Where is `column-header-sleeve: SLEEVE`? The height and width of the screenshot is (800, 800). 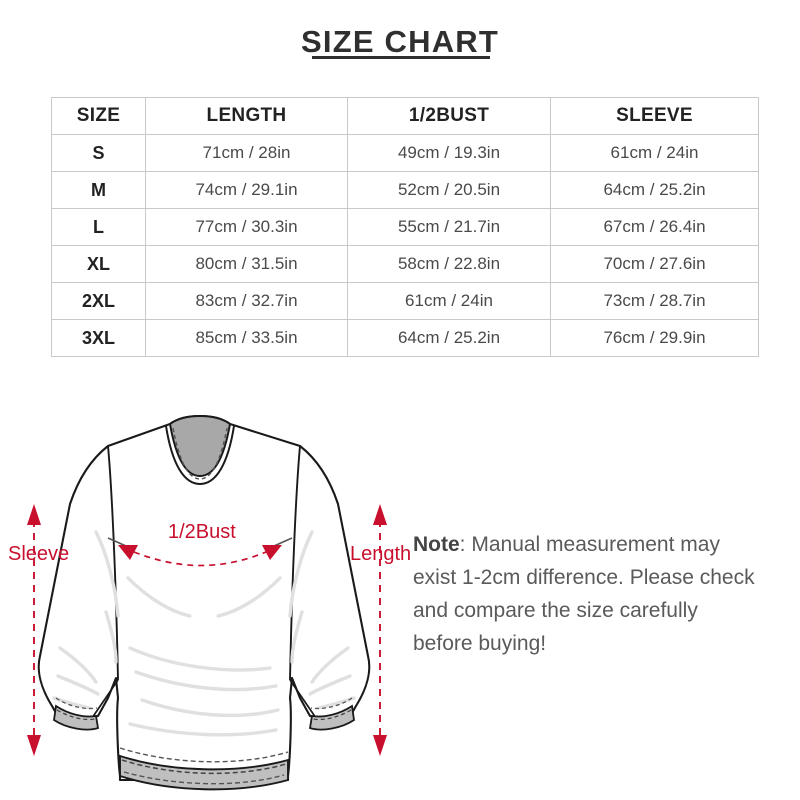
column-header-sleeve: SLEEVE is located at coordinates (654, 116).